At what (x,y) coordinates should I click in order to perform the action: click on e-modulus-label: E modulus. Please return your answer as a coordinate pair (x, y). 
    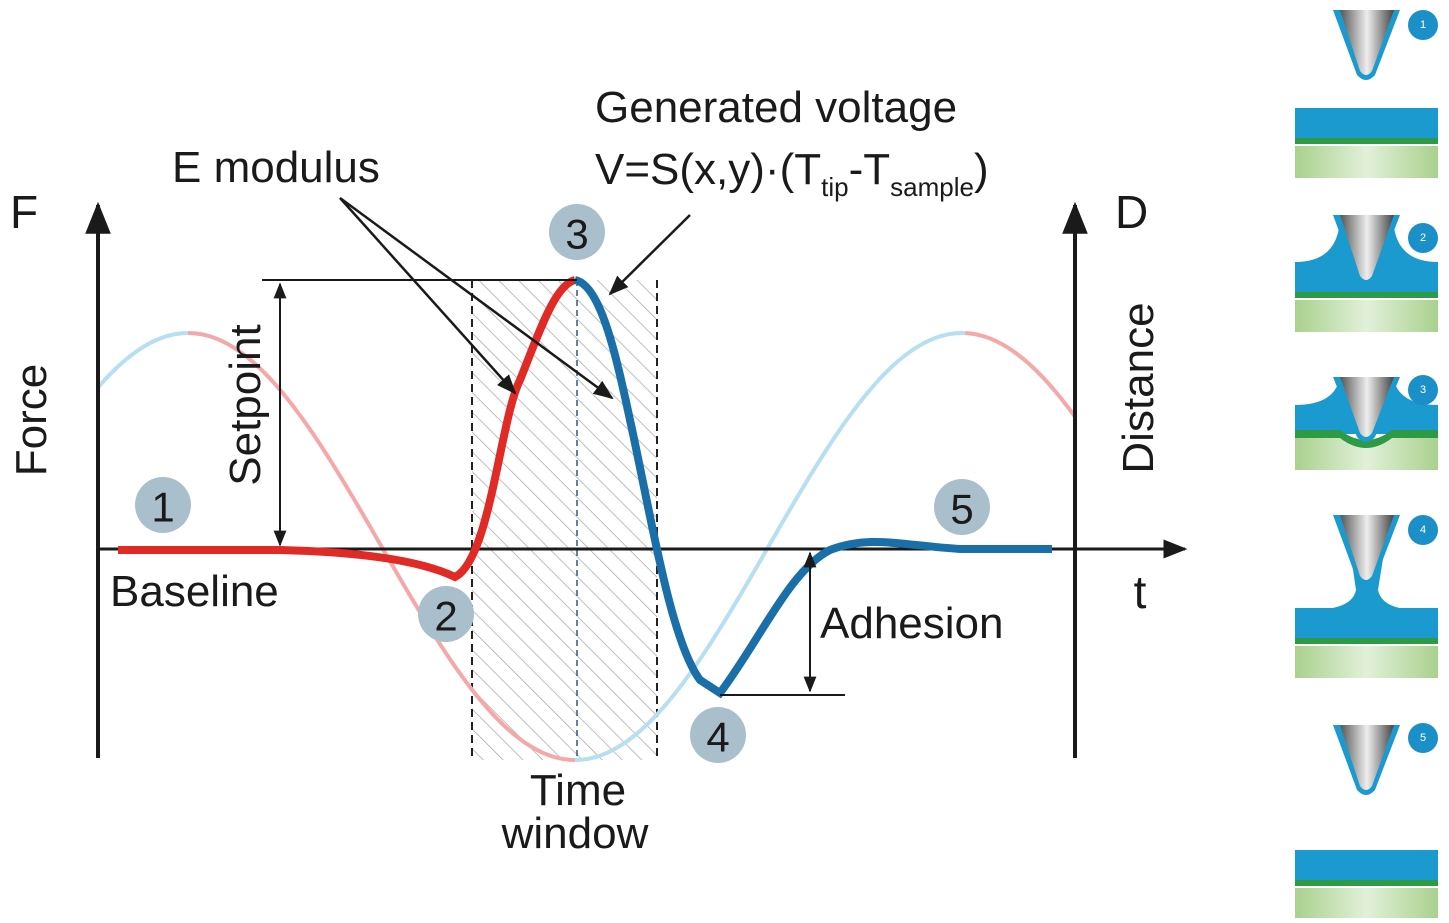
    Looking at the image, I should click on (276, 167).